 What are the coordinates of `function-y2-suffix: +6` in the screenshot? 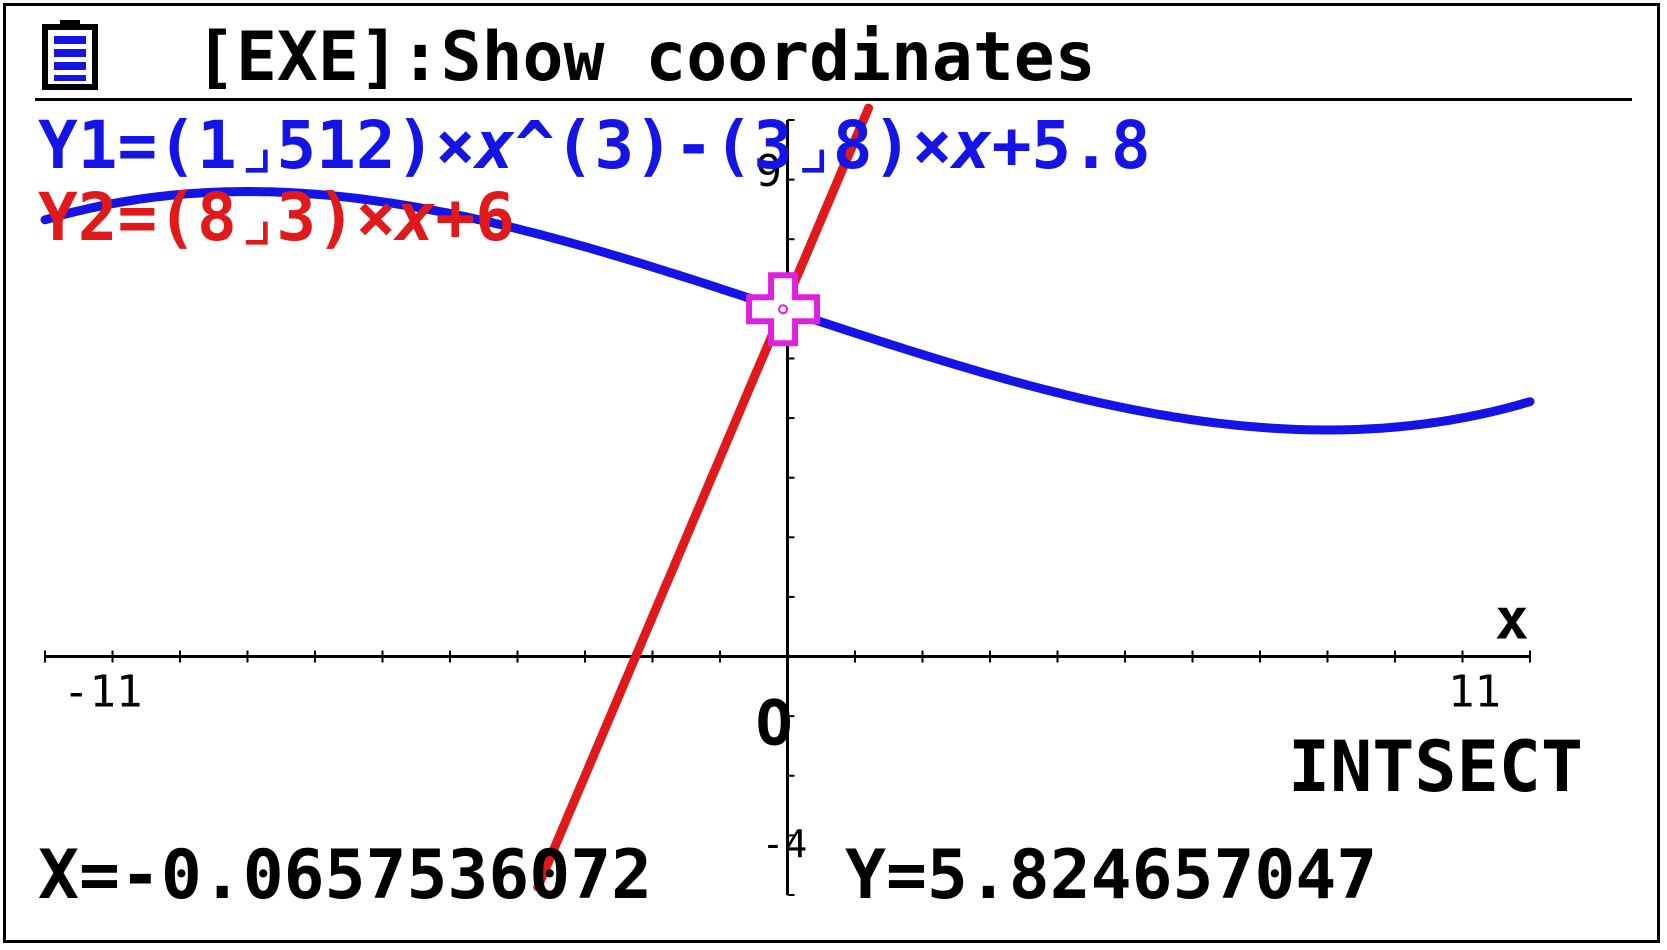 It's located at (475, 217).